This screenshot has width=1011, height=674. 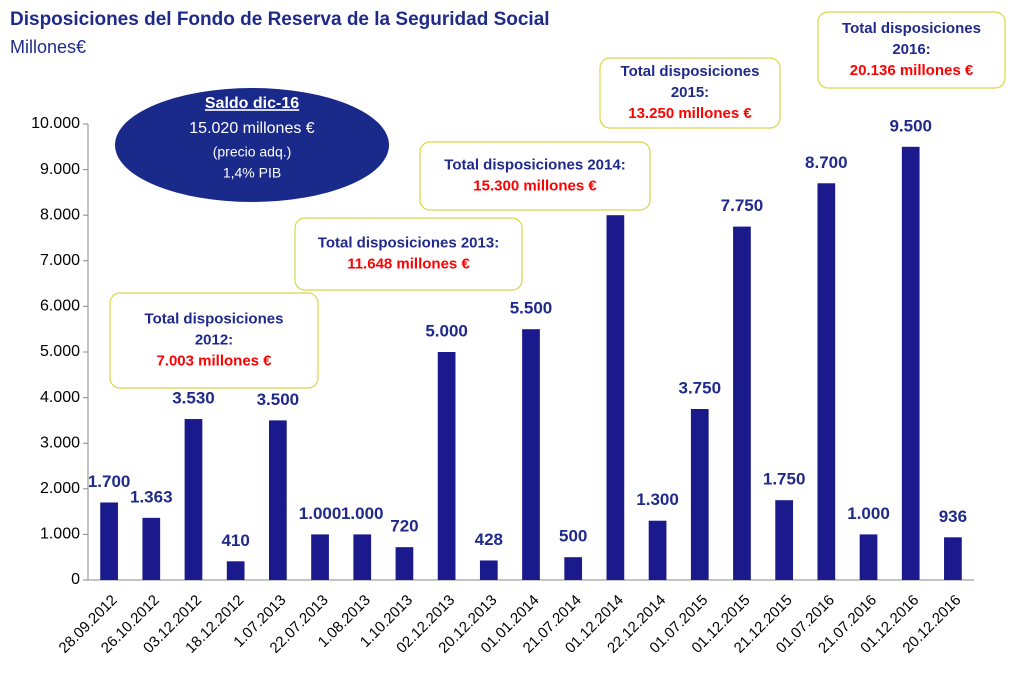 What do you see at coordinates (193, 398) in the screenshot?
I see `value-label: 3.530` at bounding box center [193, 398].